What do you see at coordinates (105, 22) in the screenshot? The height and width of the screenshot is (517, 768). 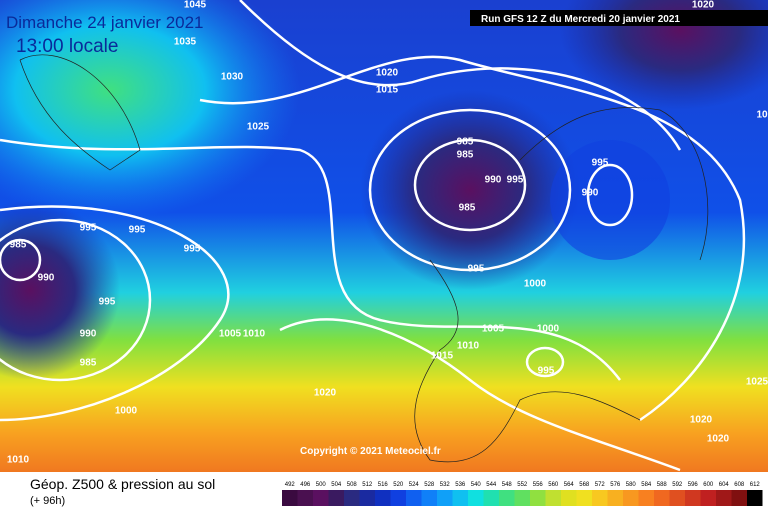 I see `map-date: Dimanche 24 janvier 2021` at bounding box center [105, 22].